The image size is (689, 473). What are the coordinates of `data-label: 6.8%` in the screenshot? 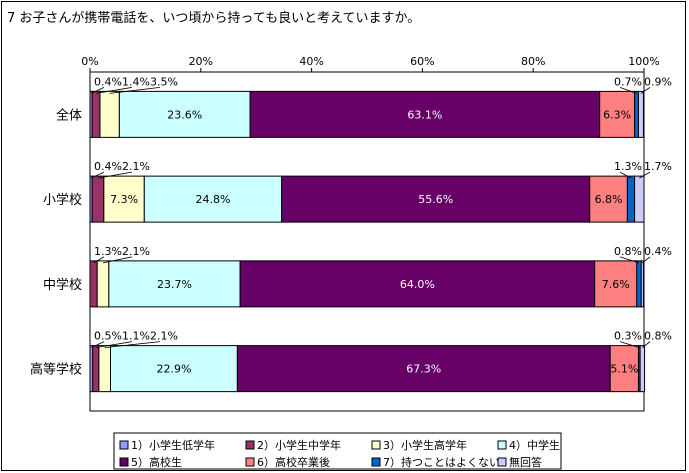 It's located at (609, 199).